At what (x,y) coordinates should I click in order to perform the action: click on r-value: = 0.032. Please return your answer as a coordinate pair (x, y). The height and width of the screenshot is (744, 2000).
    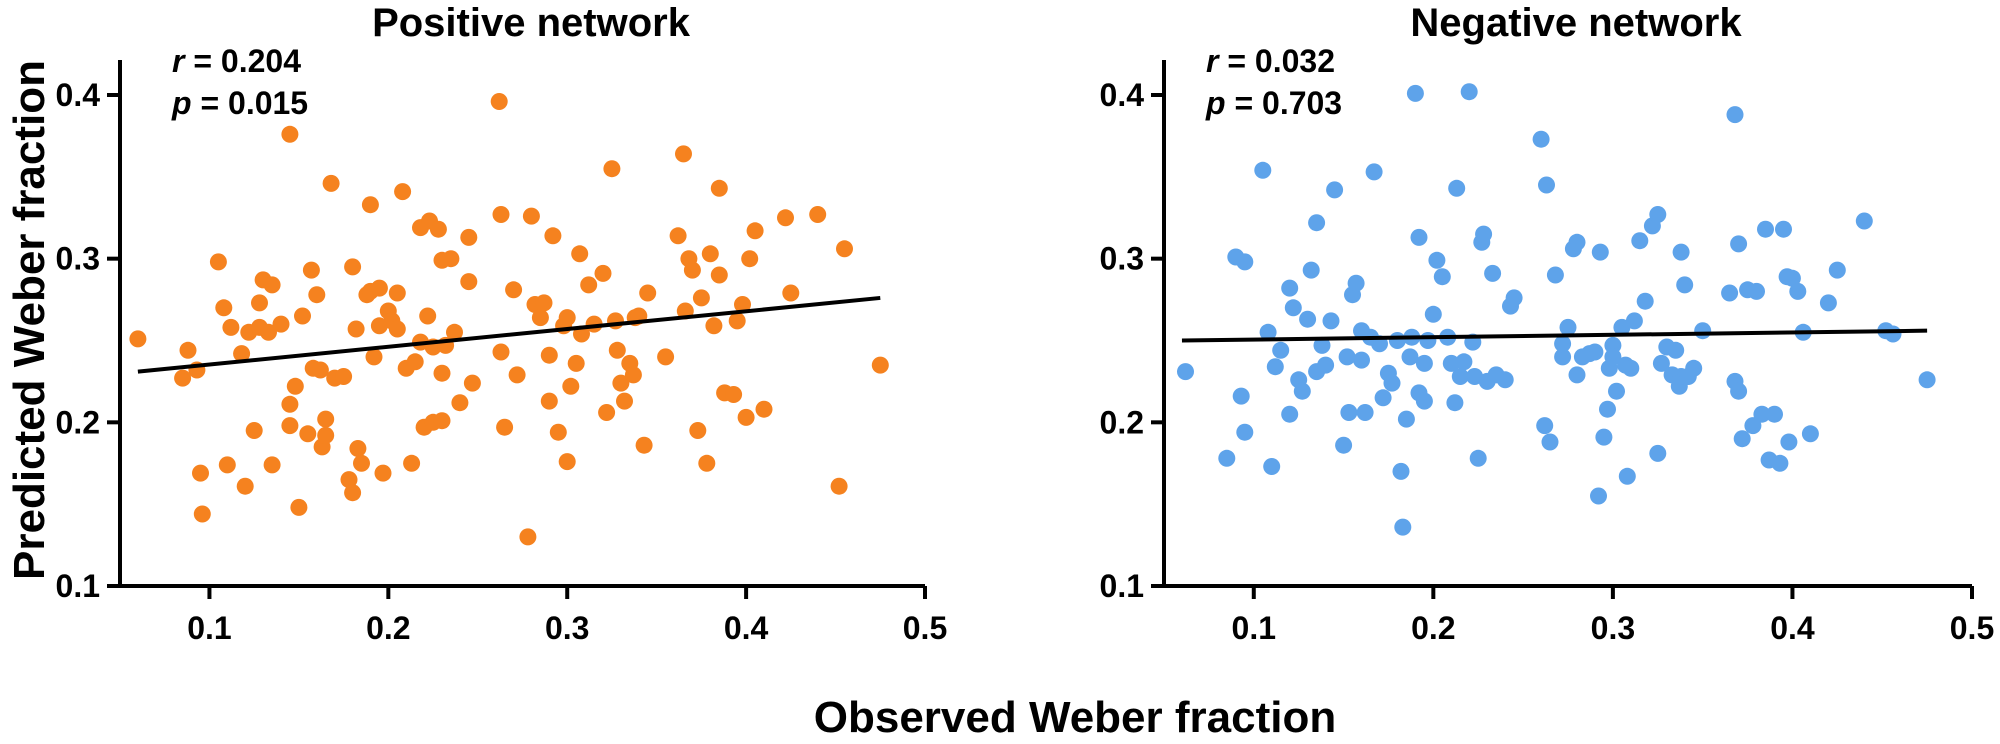
    Looking at the image, I should click on (1276, 61).